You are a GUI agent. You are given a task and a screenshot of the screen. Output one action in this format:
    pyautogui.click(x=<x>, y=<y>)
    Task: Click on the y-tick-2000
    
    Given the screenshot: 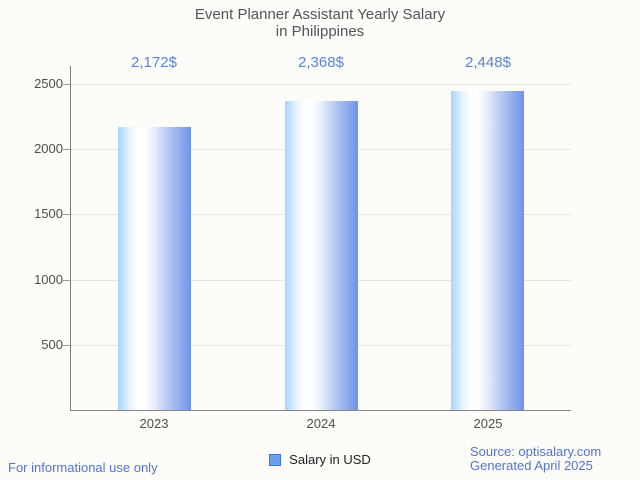 What is the action you would take?
    pyautogui.click(x=67, y=149)
    